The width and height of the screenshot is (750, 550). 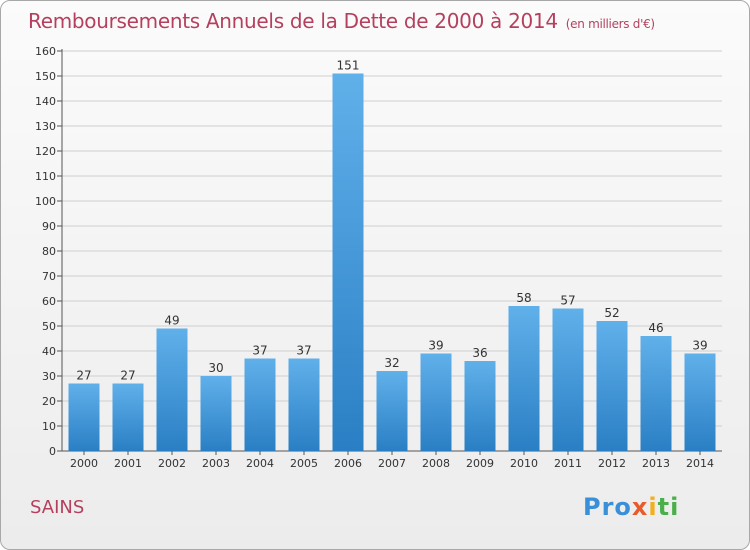 I want to click on data-label: 46, so click(x=655, y=328).